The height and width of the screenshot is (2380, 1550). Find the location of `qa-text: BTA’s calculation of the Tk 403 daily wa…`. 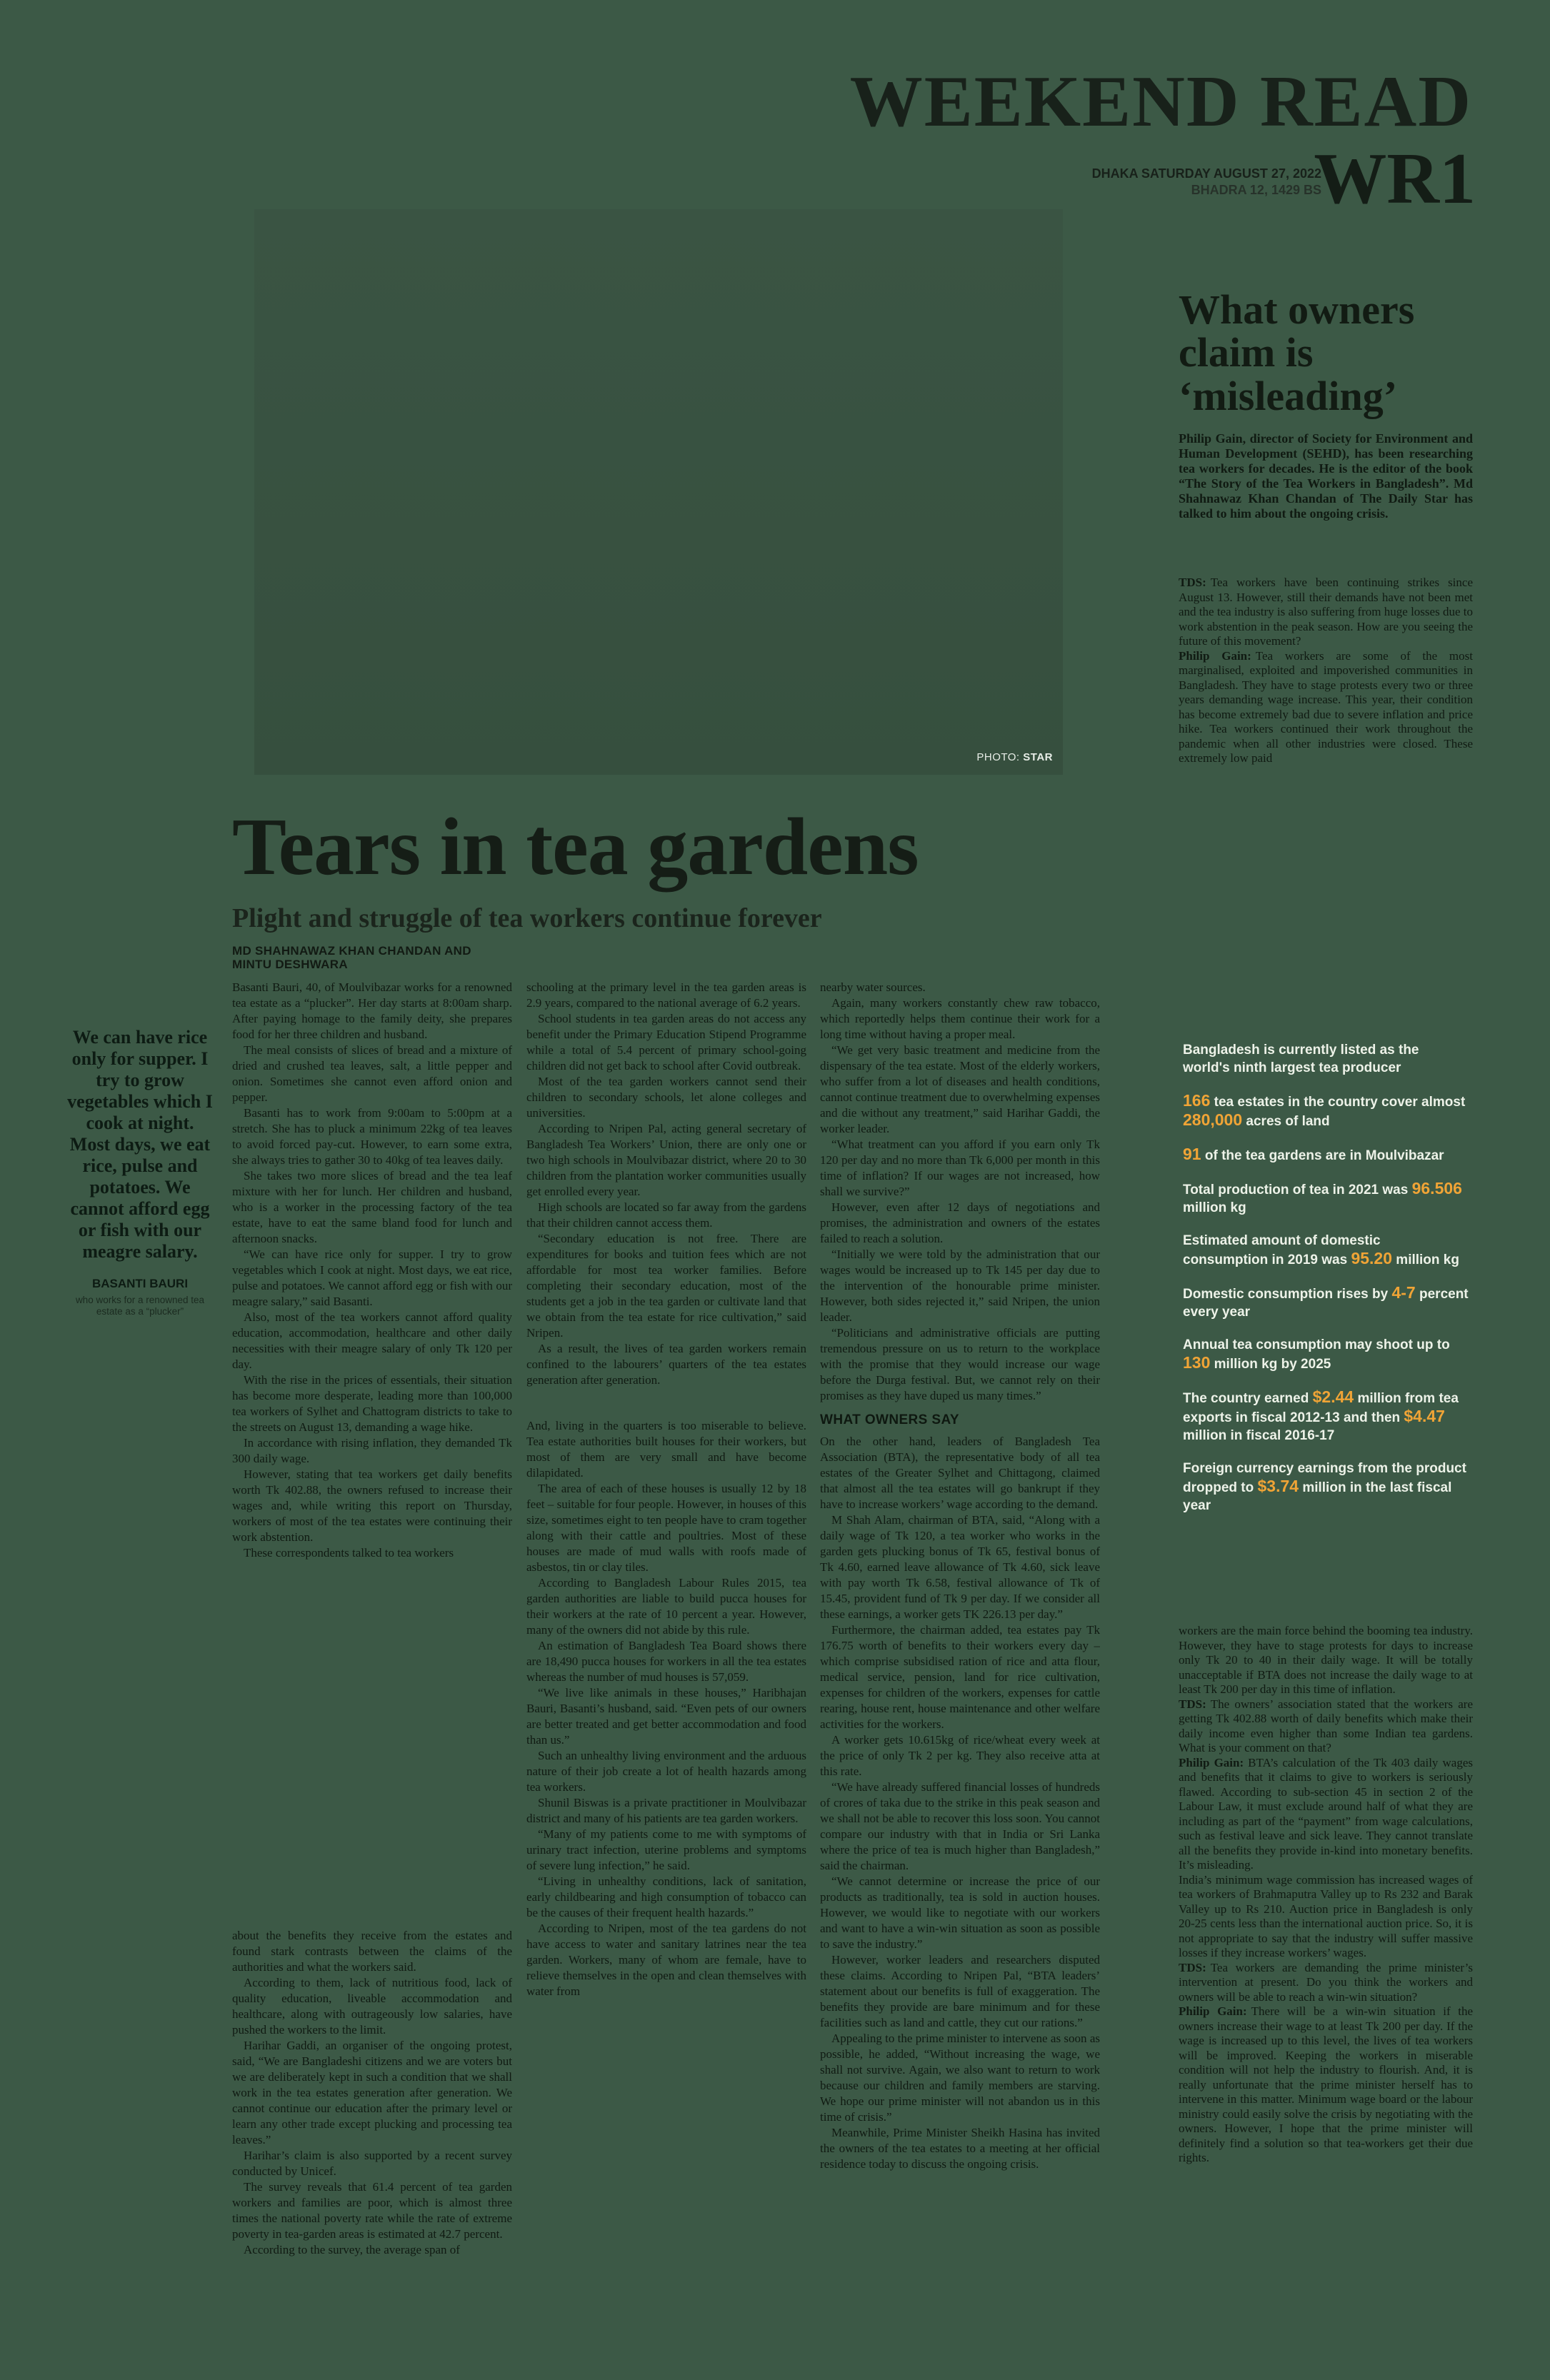

qa-text: BTA’s calculation of the Tk 403 daily wa… is located at coordinates (1326, 1813).